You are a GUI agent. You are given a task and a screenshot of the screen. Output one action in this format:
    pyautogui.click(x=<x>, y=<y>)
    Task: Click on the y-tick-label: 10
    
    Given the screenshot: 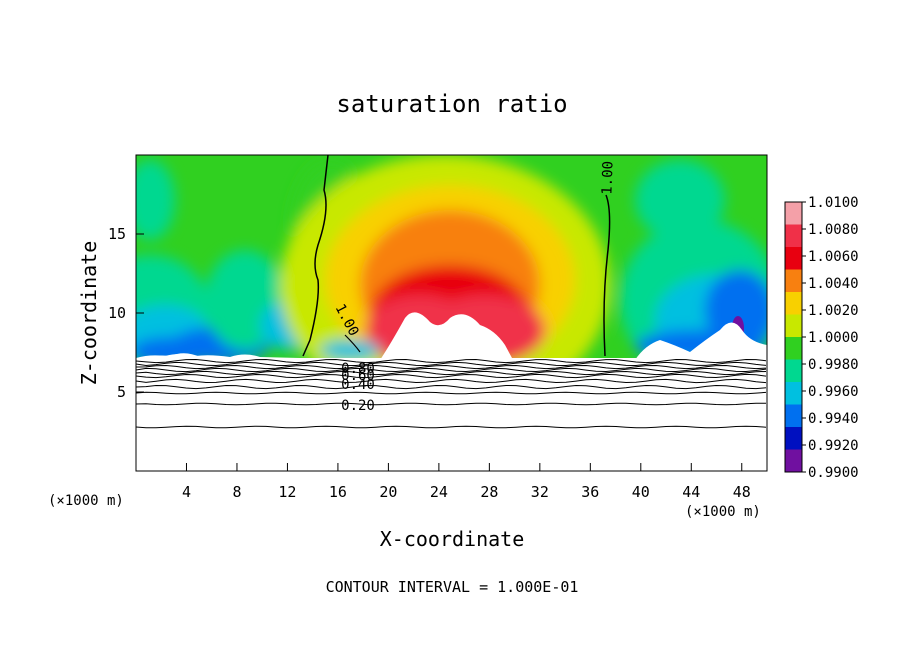 What is the action you would take?
    pyautogui.click(x=117, y=313)
    